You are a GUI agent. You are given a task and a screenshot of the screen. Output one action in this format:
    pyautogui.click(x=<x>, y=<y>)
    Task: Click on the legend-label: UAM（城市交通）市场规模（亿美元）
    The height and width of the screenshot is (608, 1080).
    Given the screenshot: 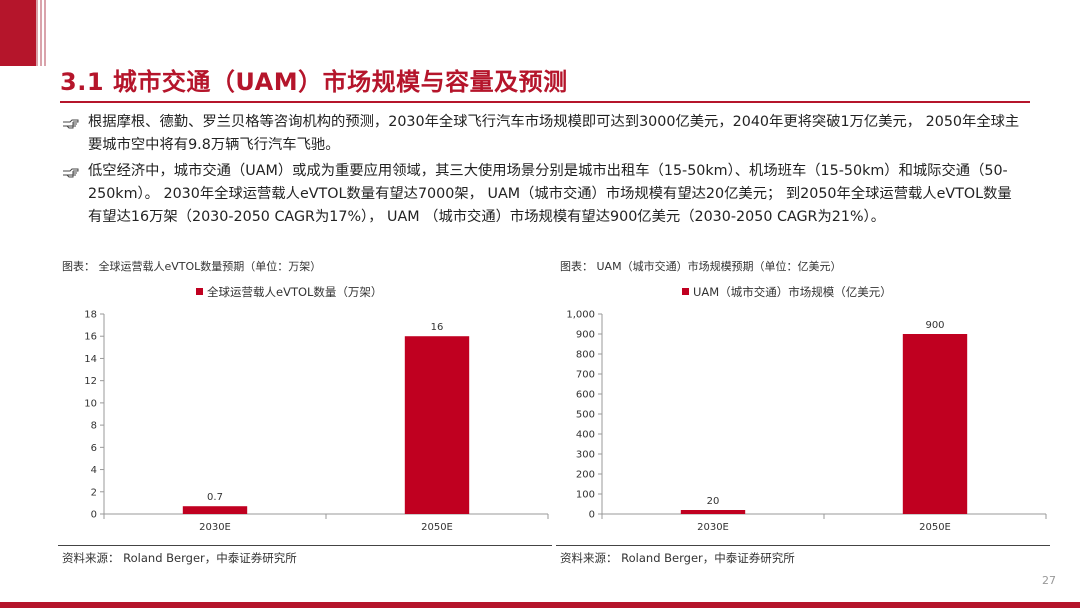 What is the action you would take?
    pyautogui.click(x=792, y=292)
    